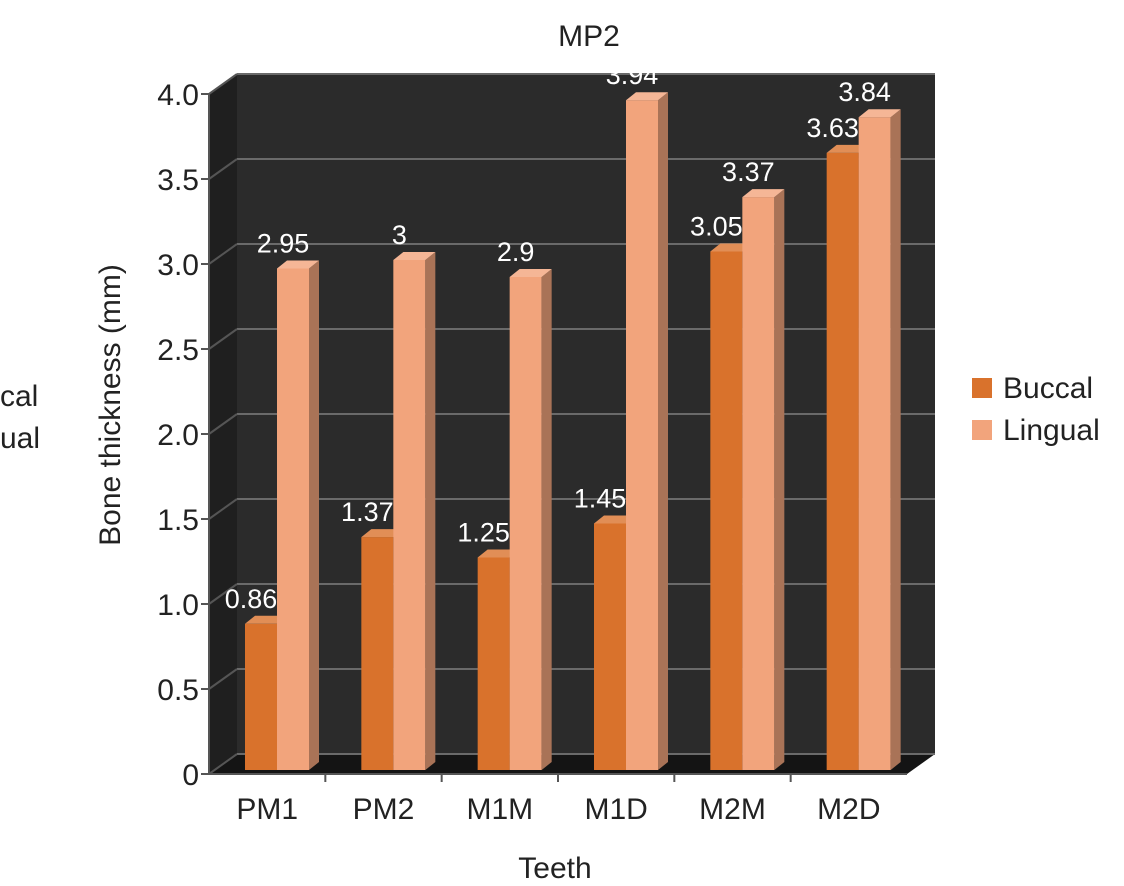 This screenshot has height=886, width=1124. I want to click on left-cutoff-legend-buccal: cal, so click(19, 396).